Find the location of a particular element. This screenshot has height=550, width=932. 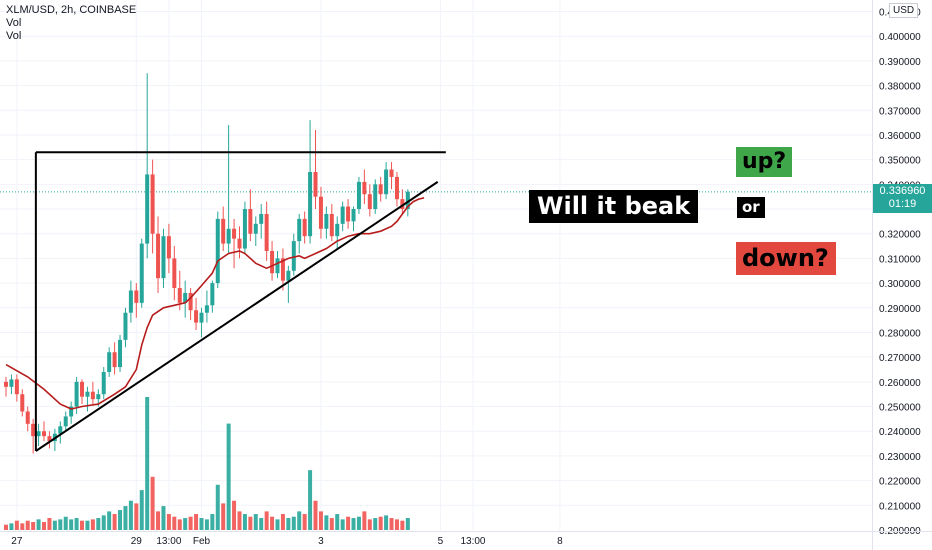

volume-legend-2: Vol is located at coordinates (14, 36).